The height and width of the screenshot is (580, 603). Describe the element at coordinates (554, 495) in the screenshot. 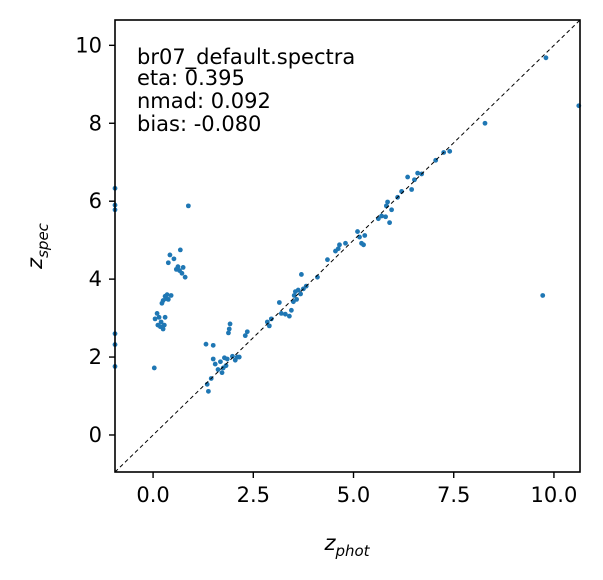

I see `x-tick-label: 10.0` at that location.